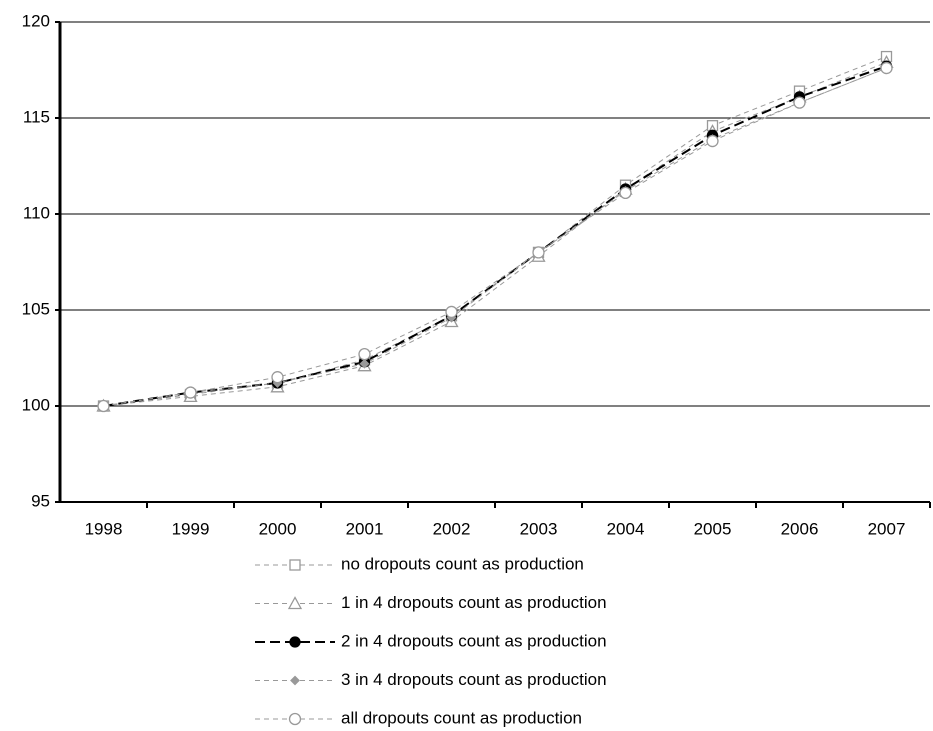 The height and width of the screenshot is (731, 933). What do you see at coordinates (539, 528) in the screenshot?
I see `x-tick-label: 2003` at bounding box center [539, 528].